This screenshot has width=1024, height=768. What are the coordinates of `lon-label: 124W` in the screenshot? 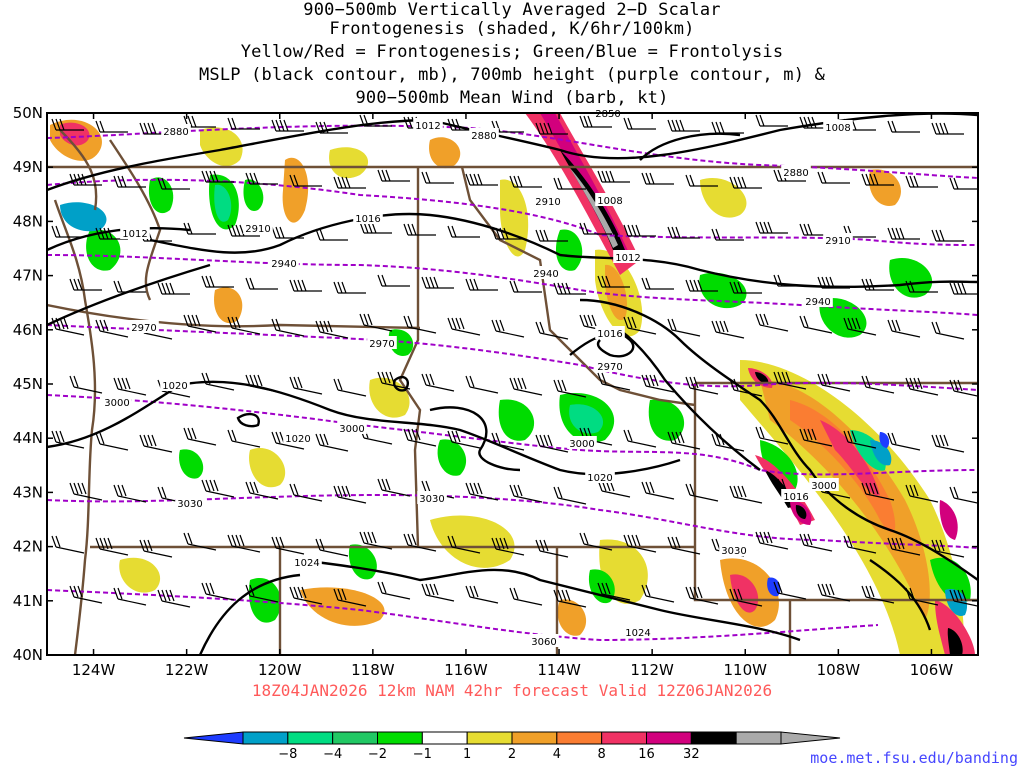 It's located at (94, 670).